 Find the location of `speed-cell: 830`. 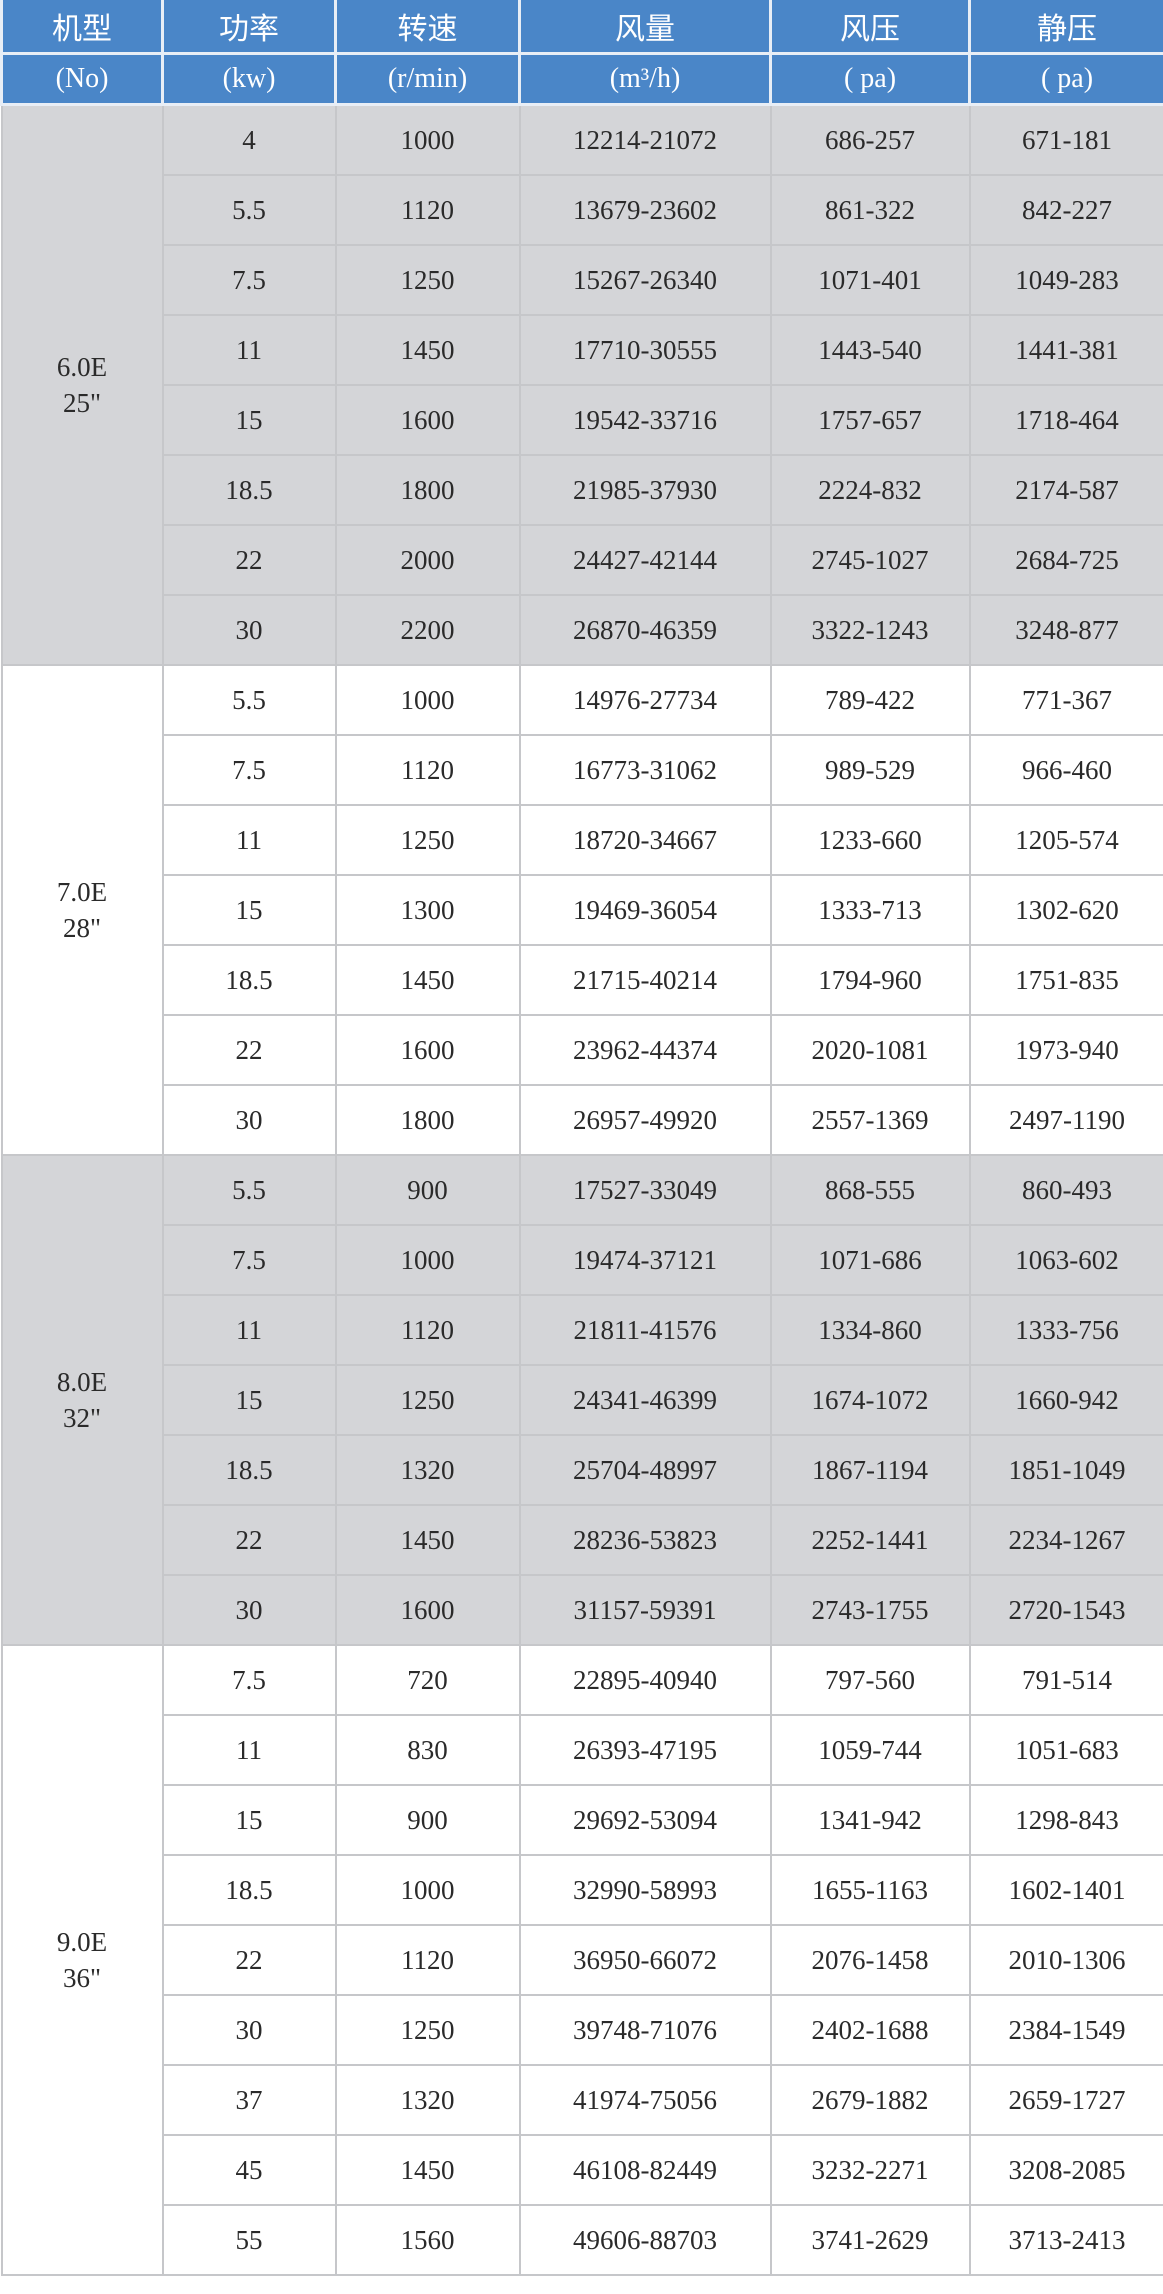

speed-cell: 830 is located at coordinates (427, 1750).